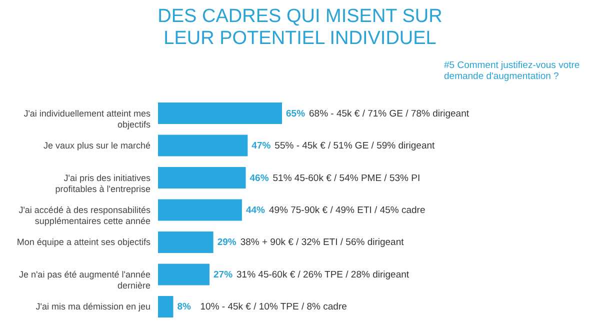 This screenshot has width=600, height=335. Describe the element at coordinates (296, 114) in the screenshot. I see `data-label: 65%` at that location.